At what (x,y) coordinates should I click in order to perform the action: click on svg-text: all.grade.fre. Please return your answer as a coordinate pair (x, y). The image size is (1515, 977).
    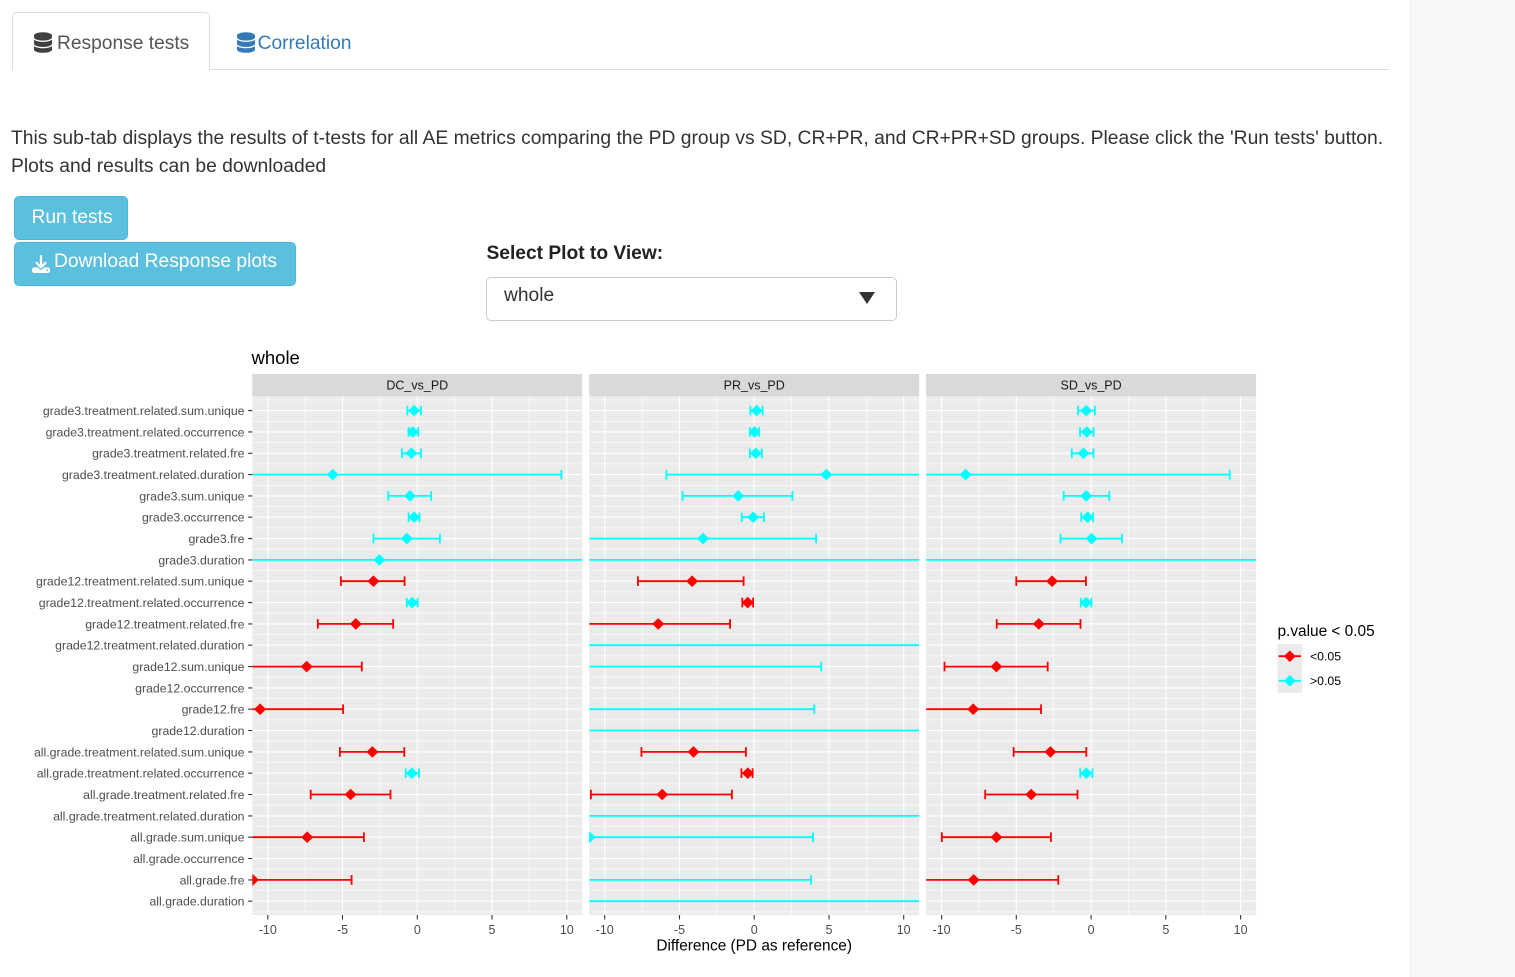
    Looking at the image, I should click on (212, 880).